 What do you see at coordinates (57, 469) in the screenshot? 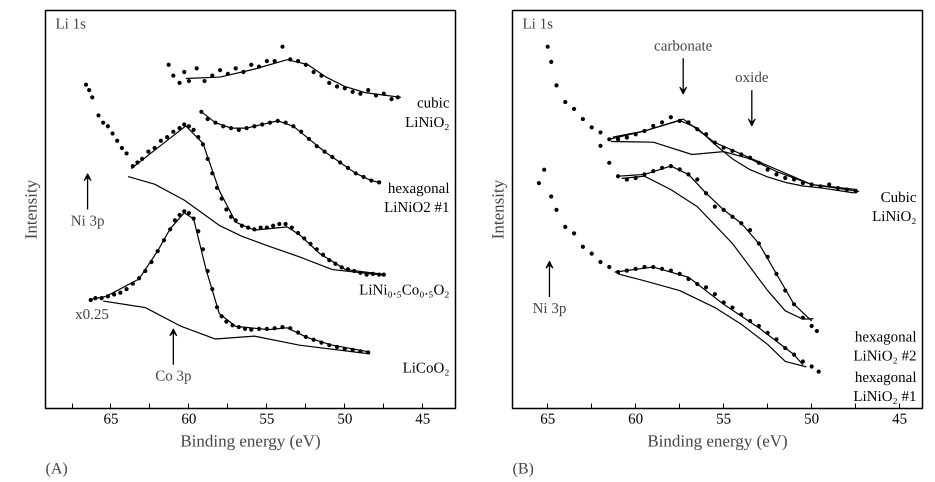
I see `text: (A)` at bounding box center [57, 469].